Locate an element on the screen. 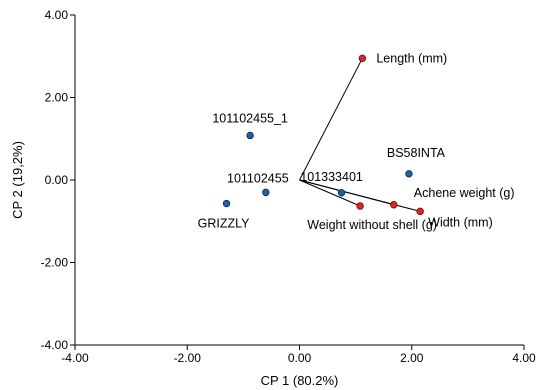  observation-label: 101102455_1 is located at coordinates (250, 118).